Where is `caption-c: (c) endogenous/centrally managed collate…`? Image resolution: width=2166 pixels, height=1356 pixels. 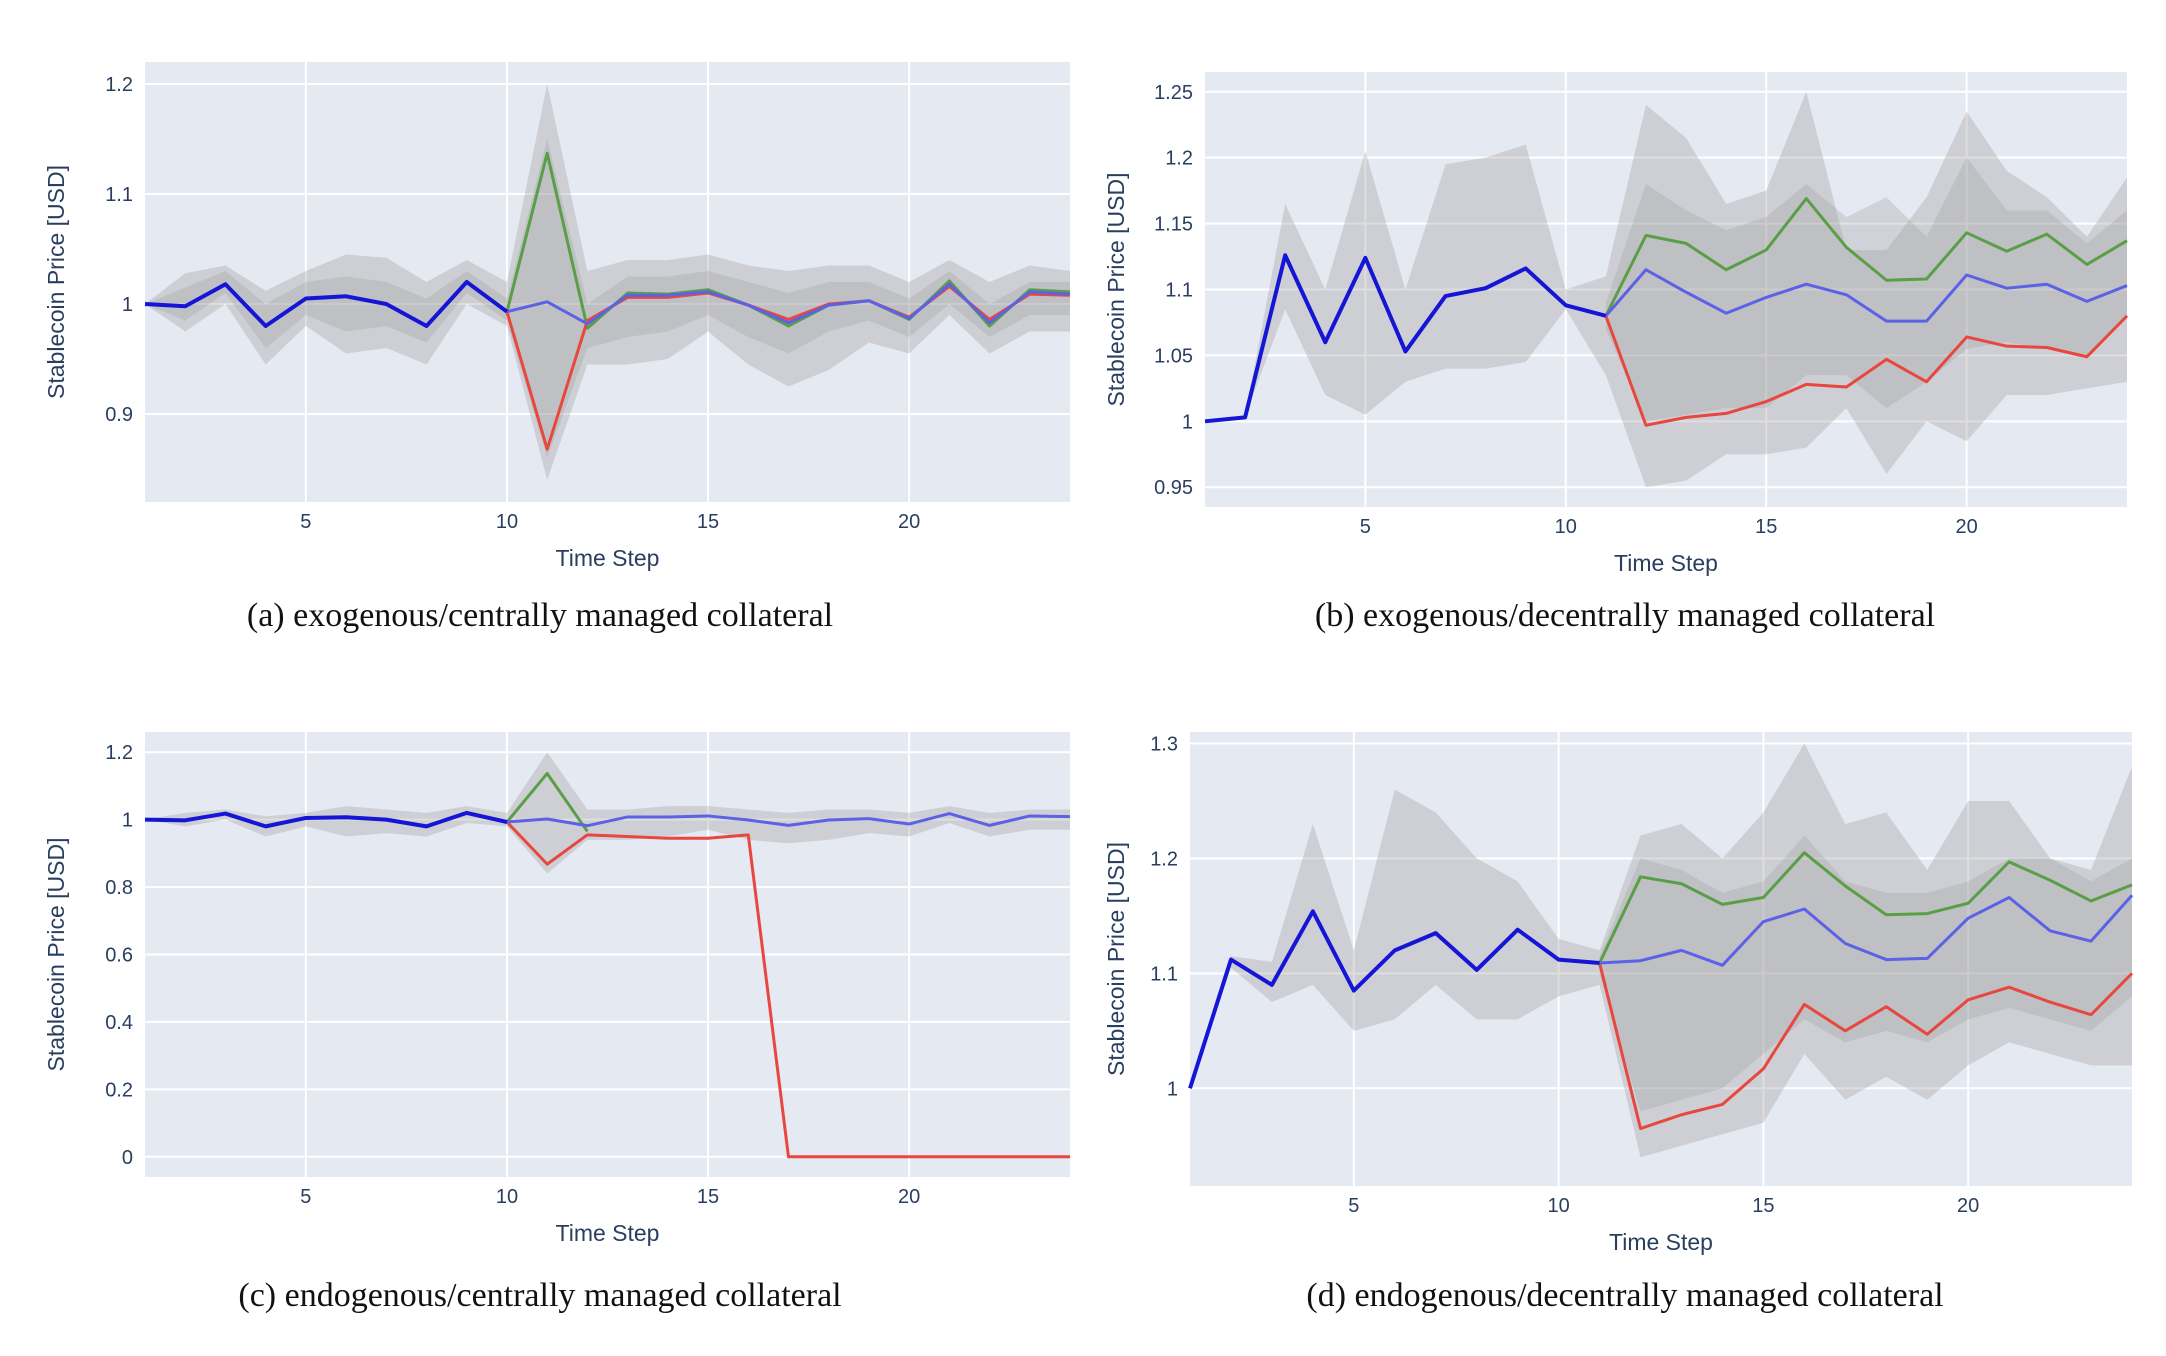 caption-c: (c) endogenous/centrally managed collate… is located at coordinates (540, 1295).